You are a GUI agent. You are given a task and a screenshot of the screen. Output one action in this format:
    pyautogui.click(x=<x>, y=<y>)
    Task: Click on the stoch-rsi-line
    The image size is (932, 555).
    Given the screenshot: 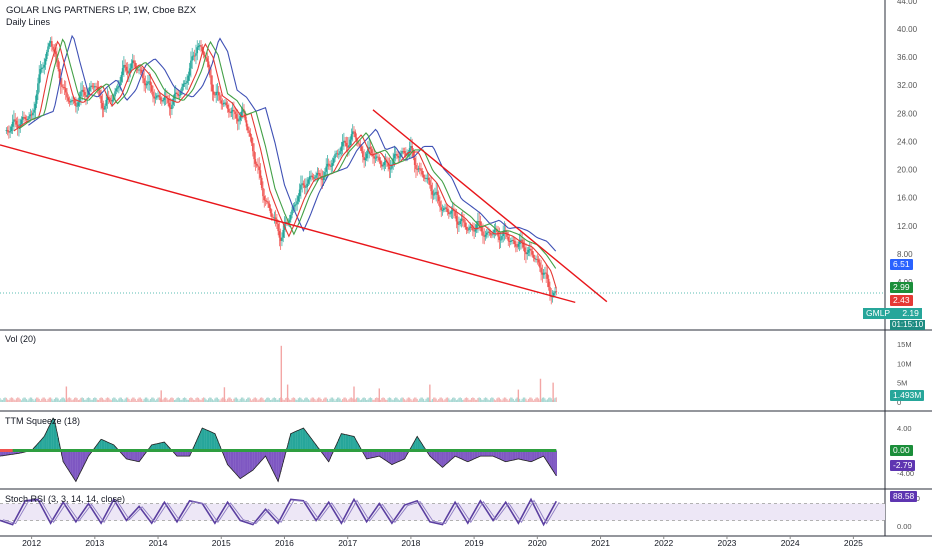 What is the action you would take?
    pyautogui.click(x=279, y=512)
    